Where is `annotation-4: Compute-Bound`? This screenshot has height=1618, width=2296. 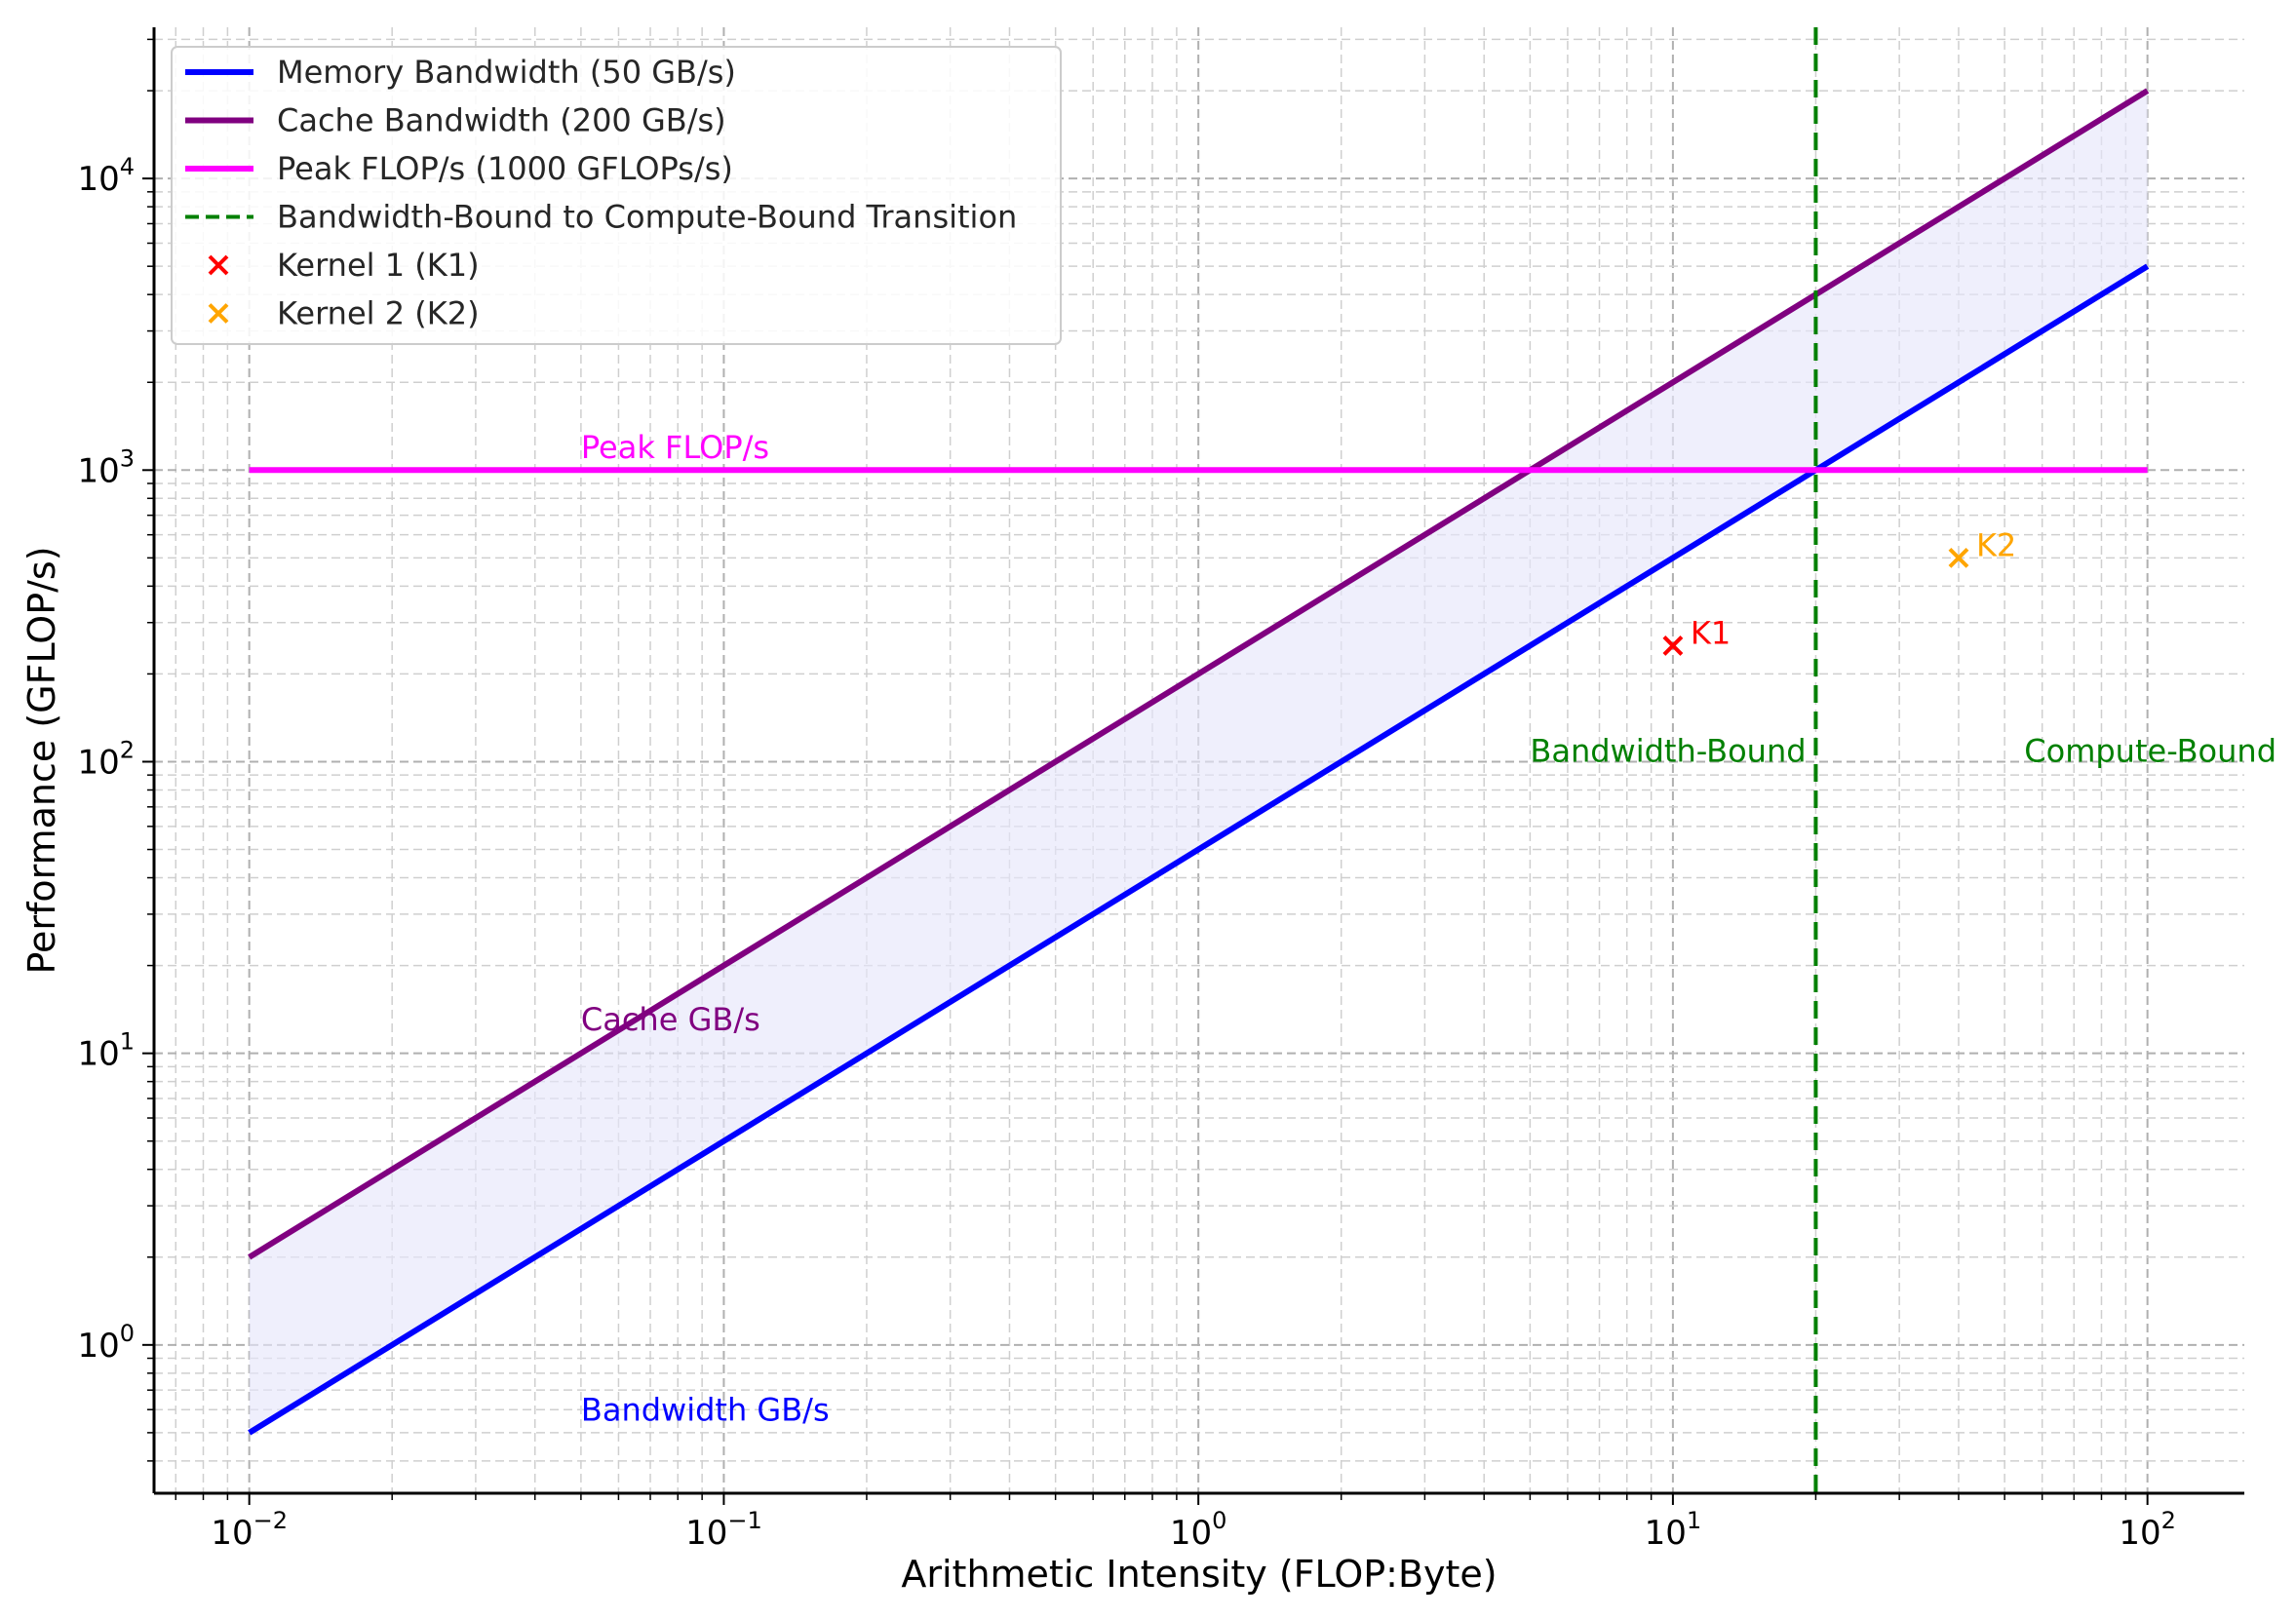
annotation-4: Compute-Bound is located at coordinates (2150, 750).